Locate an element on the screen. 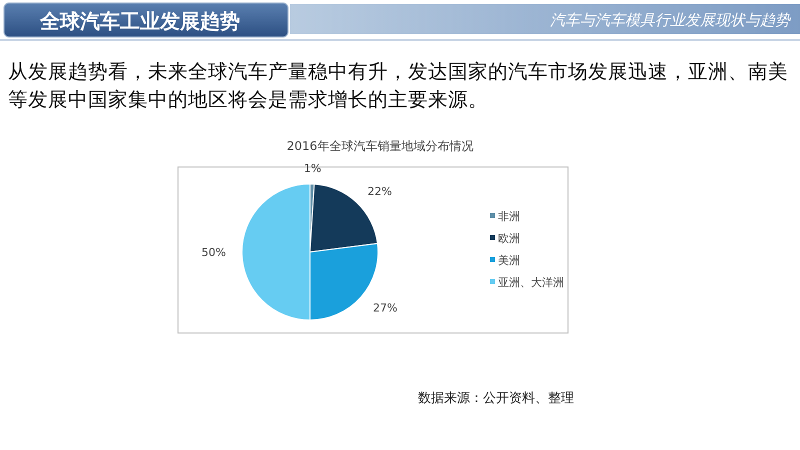 The width and height of the screenshot is (800, 450). legend-label: 欧洲 is located at coordinates (509, 238).